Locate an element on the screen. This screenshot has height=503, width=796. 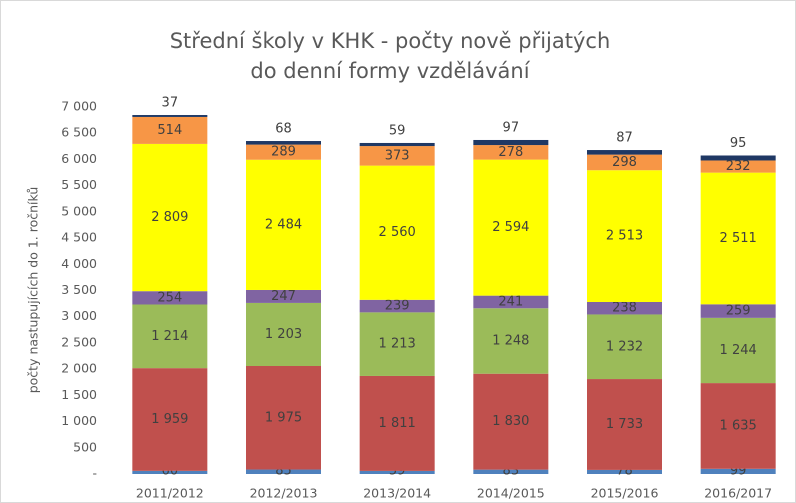
data-label: 2 809 is located at coordinates (169, 217).